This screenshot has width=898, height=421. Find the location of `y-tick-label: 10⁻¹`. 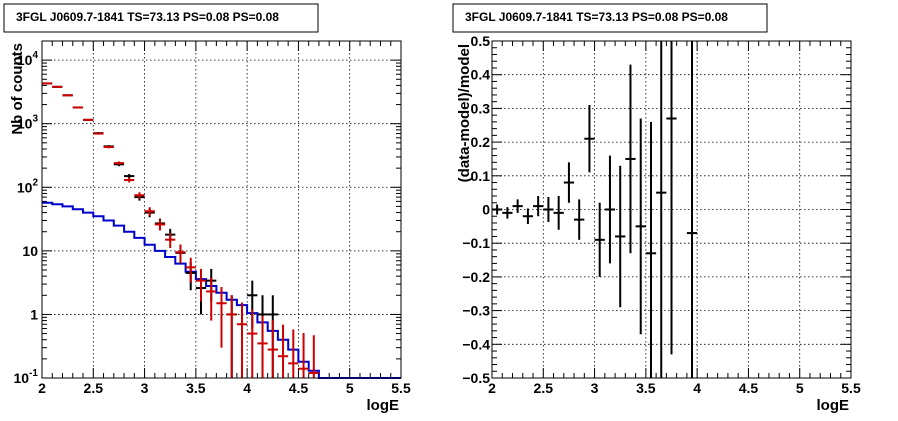

y-tick-label: 10⁻¹ is located at coordinates (26, 377).